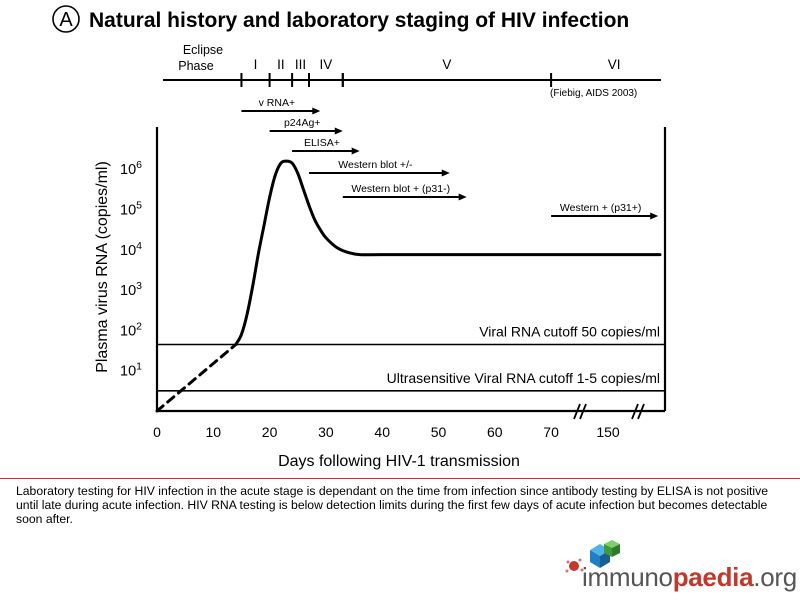 This screenshot has width=800, height=600. I want to click on y-tick-label: 10², so click(131, 329).